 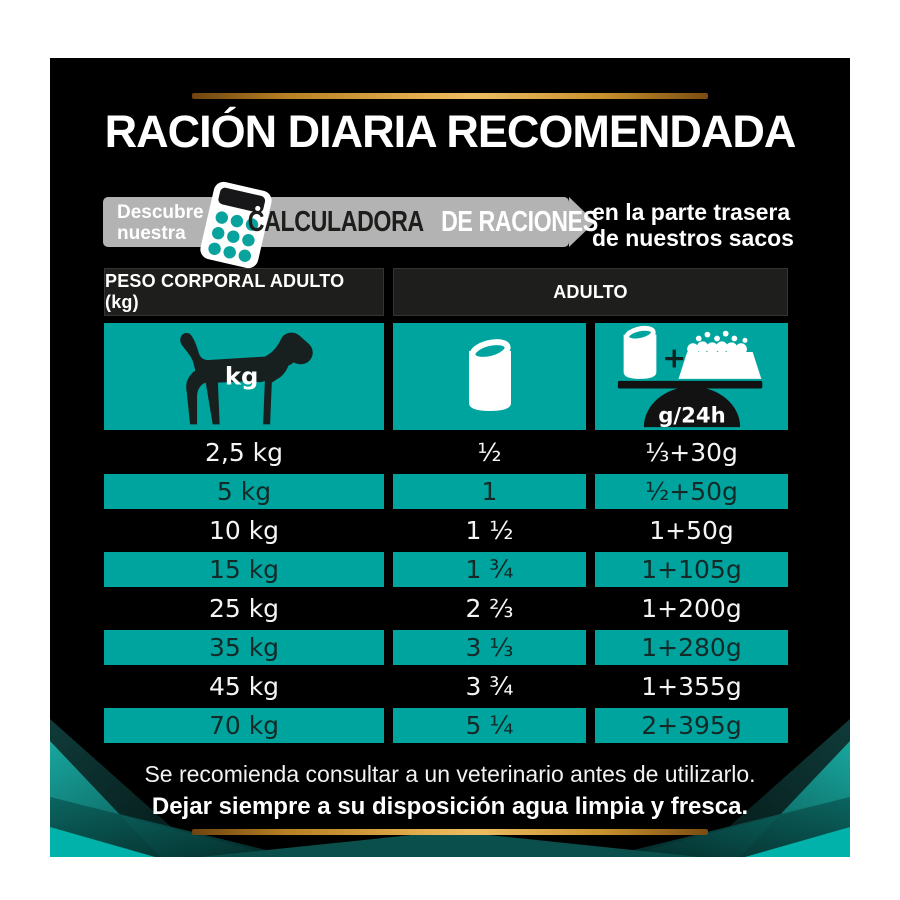 What do you see at coordinates (489, 491) in the screenshot?
I see `cans-cell: 1` at bounding box center [489, 491].